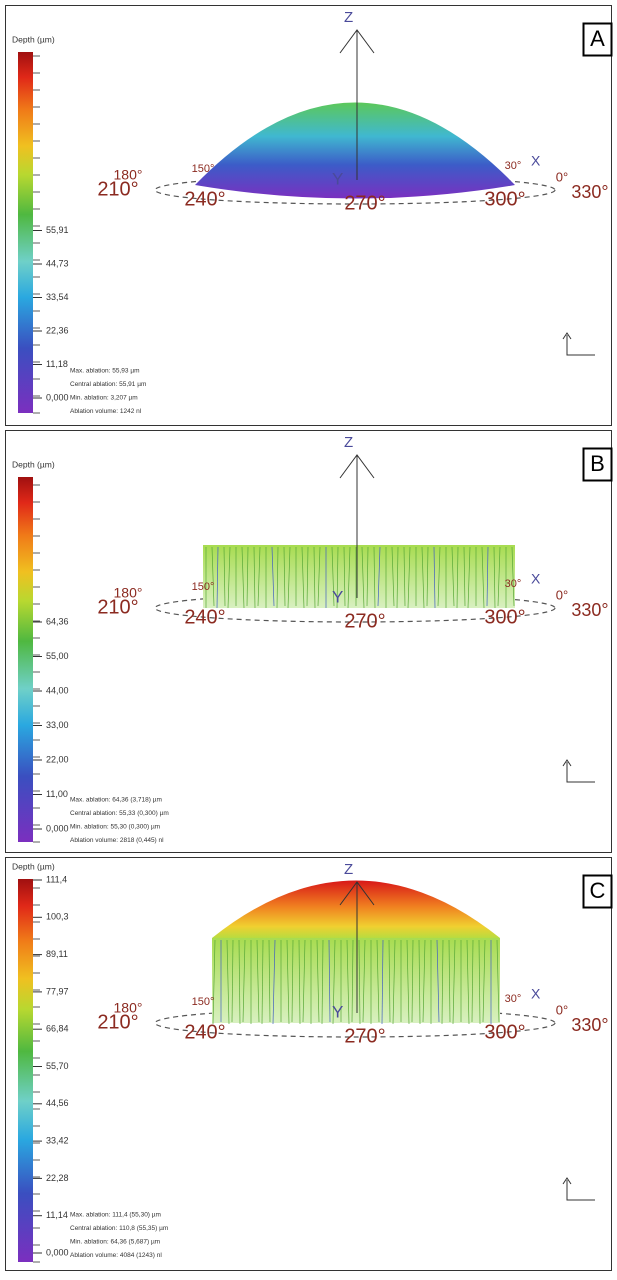 The width and height of the screenshot is (617, 1280). Describe the element at coordinates (57, 991) in the screenshot. I see `colorbar-label: 77,97` at that location.